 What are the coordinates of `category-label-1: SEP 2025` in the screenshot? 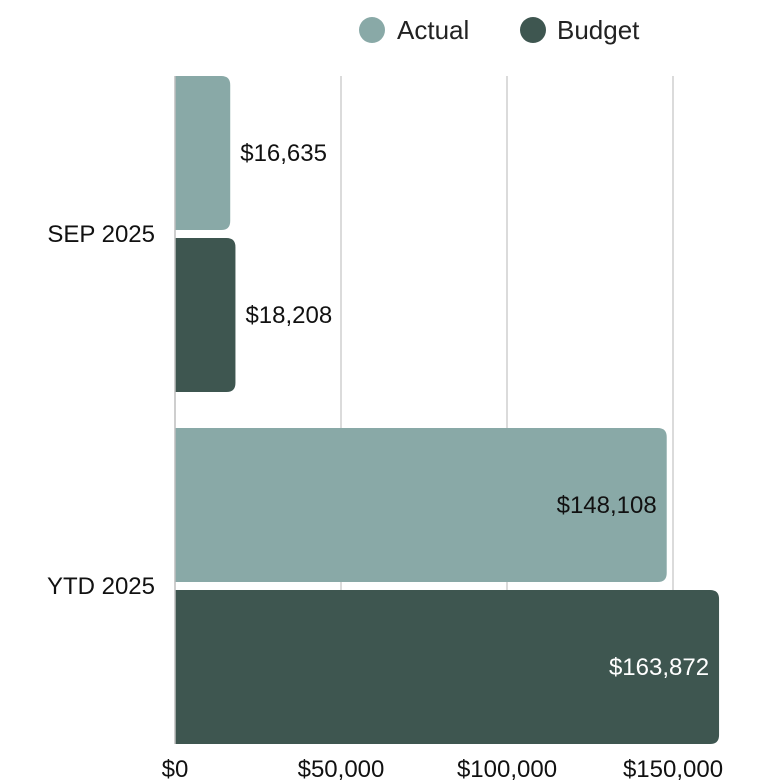 It's located at (101, 234).